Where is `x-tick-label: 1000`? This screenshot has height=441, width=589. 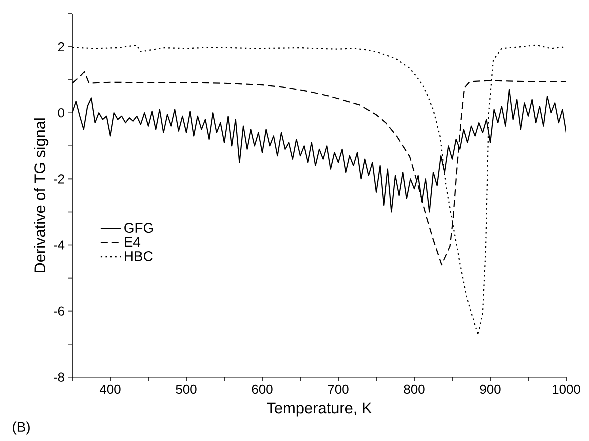 x-tick-label: 1000 is located at coordinates (566, 389).